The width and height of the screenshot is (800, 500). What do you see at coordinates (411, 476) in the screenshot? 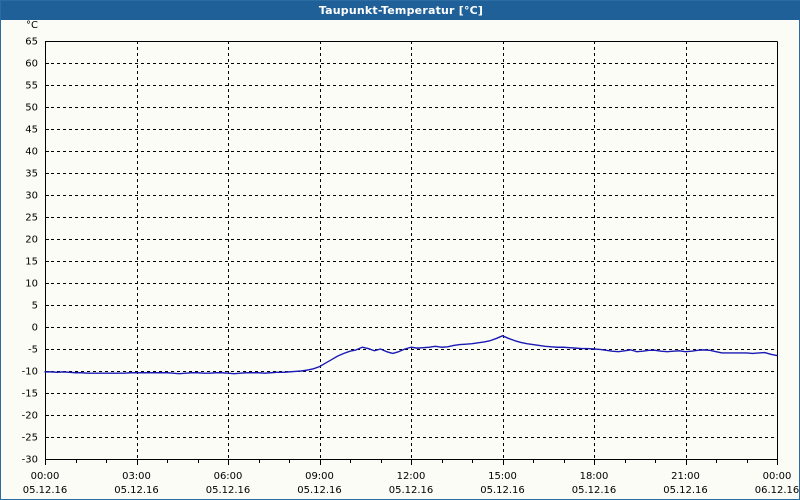
I see `x-axis-time-label: 12:00` at bounding box center [411, 476].